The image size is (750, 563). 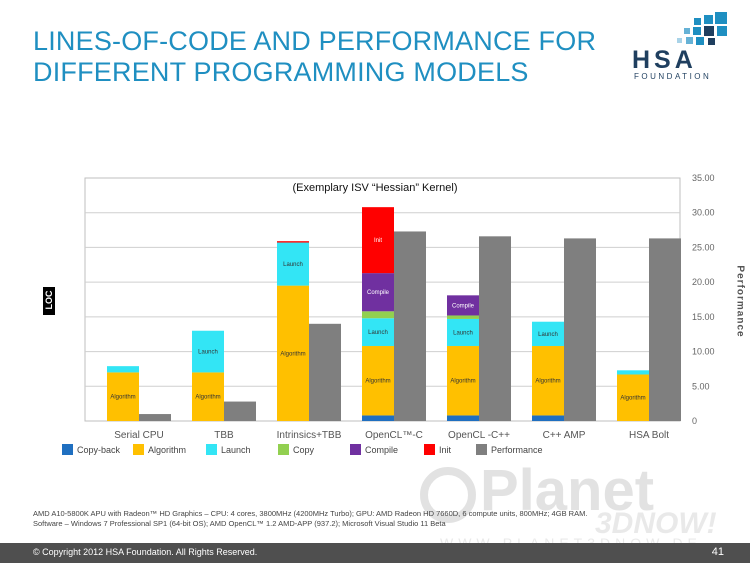 What do you see at coordinates (740, 301) in the screenshot?
I see `performance-axis-label: Performance` at bounding box center [740, 301].